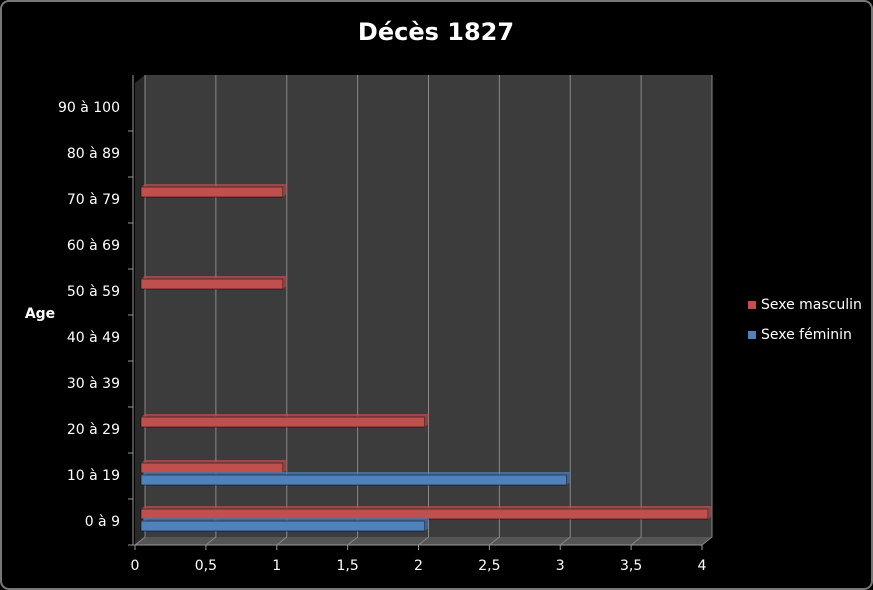 This screenshot has width=873, height=590. I want to click on y-tick-label: 30 à 39, so click(93, 384).